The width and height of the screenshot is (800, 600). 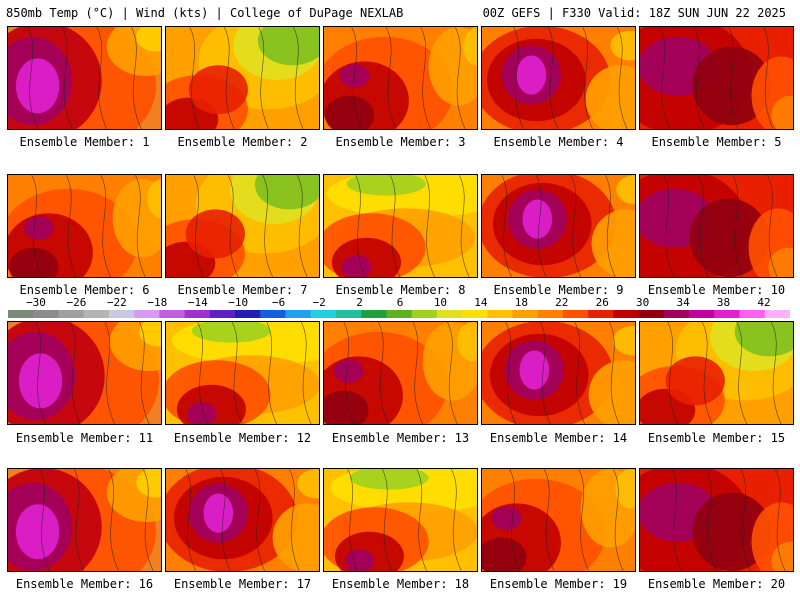 What do you see at coordinates (84, 142) in the screenshot?
I see `ensemble-member-label: Ensemble Member: 1` at bounding box center [84, 142].